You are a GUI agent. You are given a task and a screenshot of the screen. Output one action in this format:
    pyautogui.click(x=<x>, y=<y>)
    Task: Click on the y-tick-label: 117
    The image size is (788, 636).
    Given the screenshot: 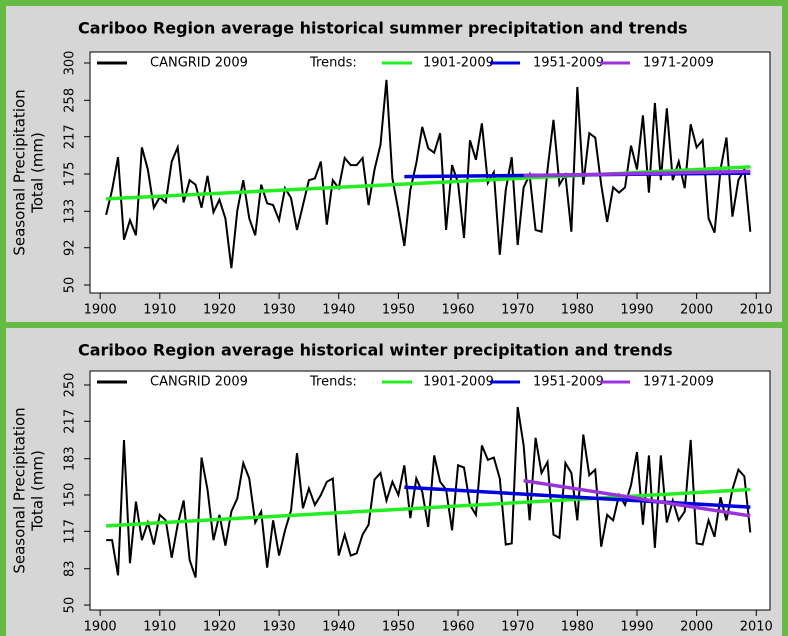 What is the action you would take?
    pyautogui.click(x=70, y=531)
    